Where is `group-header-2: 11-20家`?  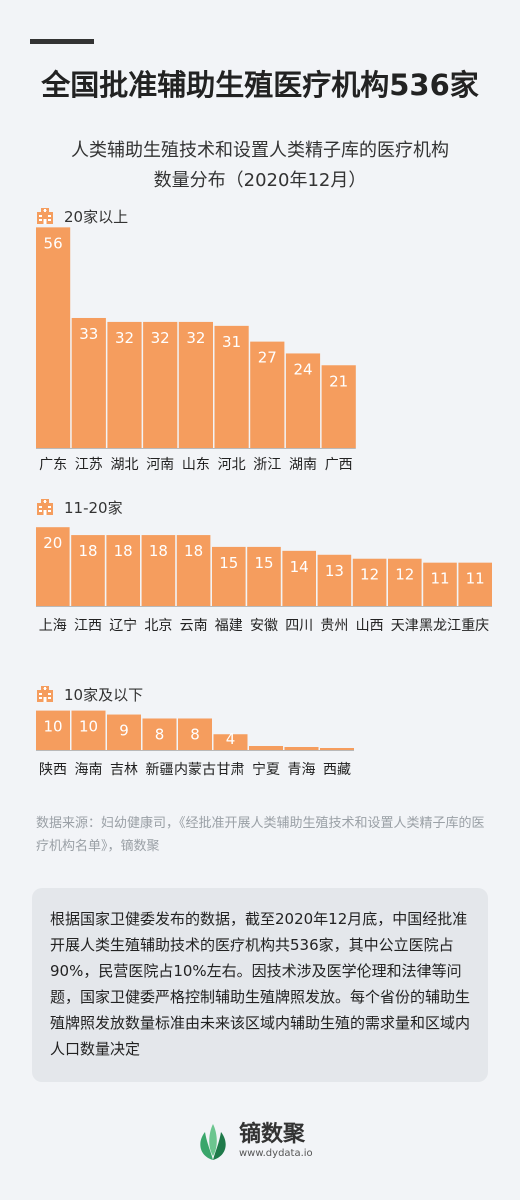 group-header-2: 11-20家 is located at coordinates (79, 507).